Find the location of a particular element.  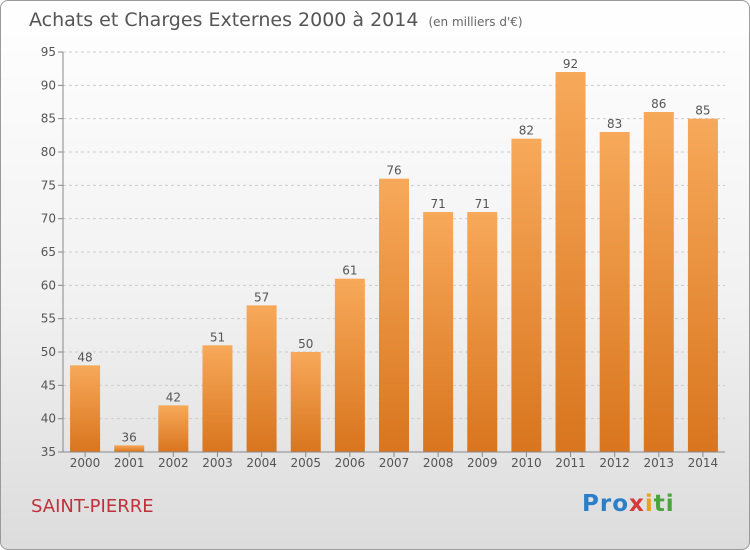

bar-2003 is located at coordinates (217, 398).